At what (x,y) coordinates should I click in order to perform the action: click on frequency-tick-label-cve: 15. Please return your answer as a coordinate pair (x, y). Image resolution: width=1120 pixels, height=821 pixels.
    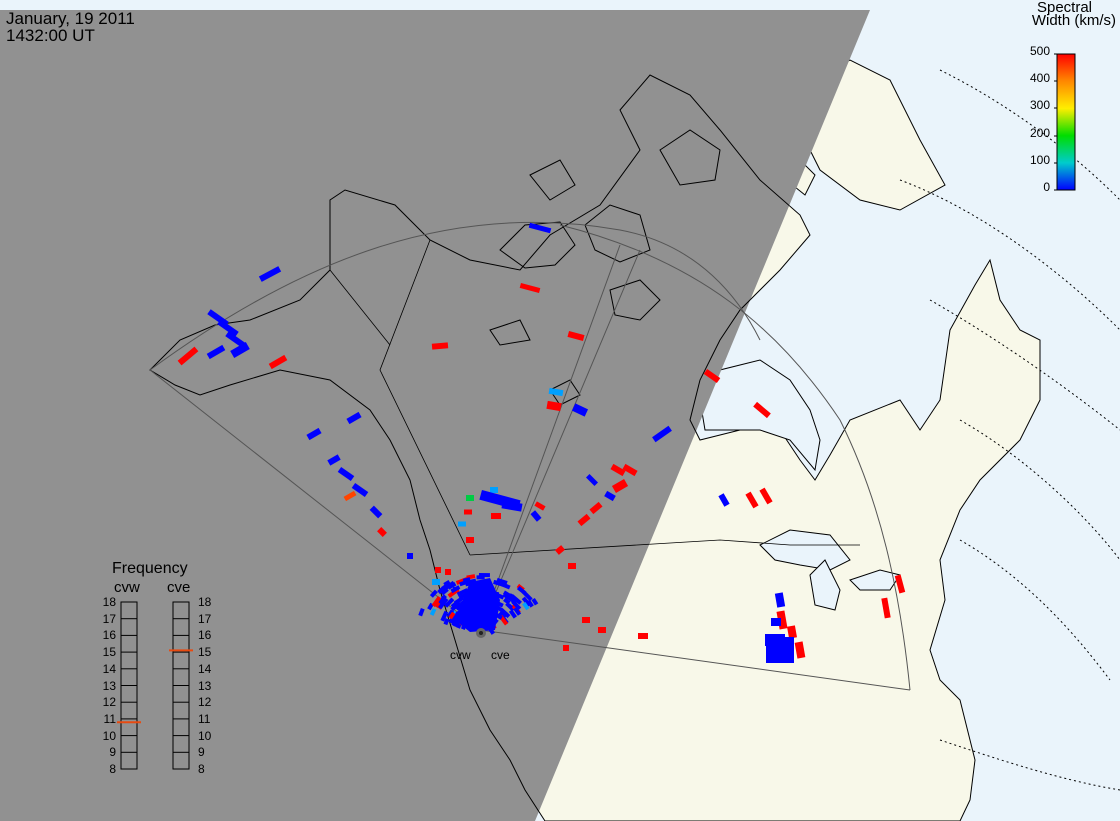
    Looking at the image, I should click on (205, 652).